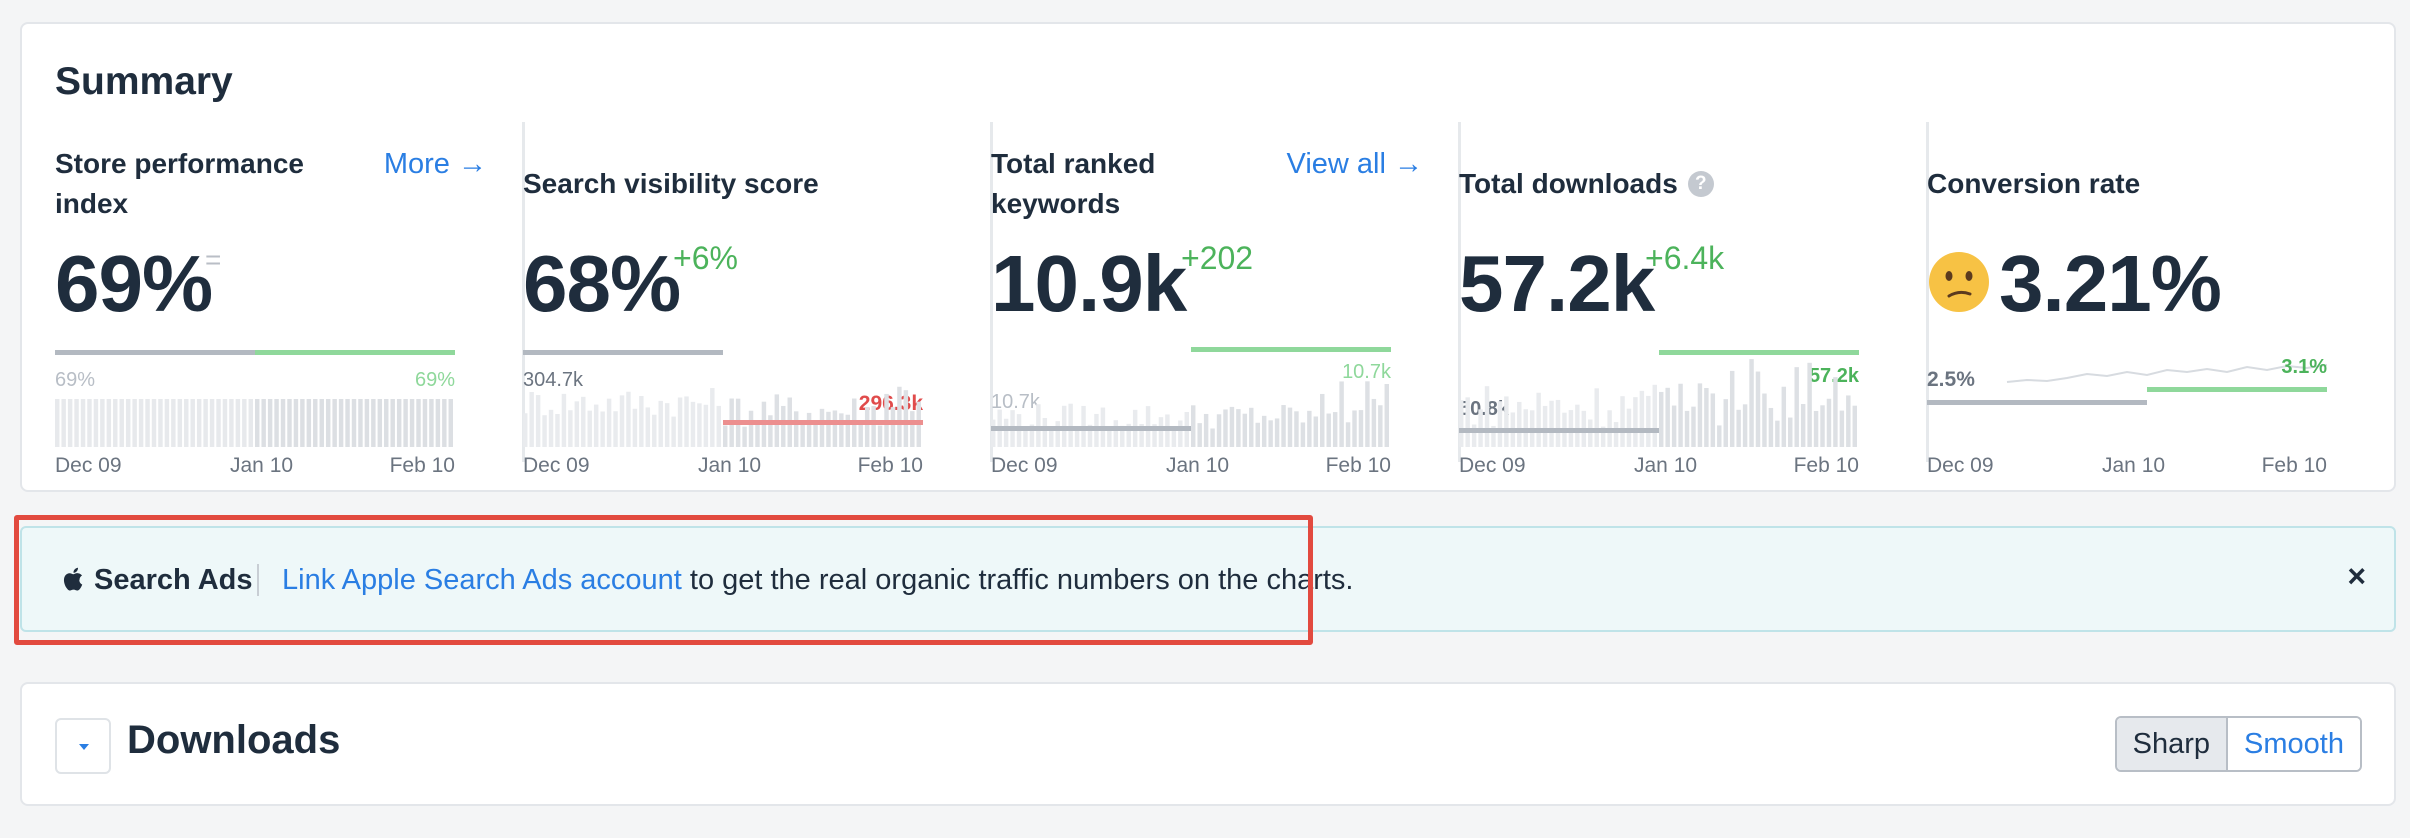  I want to click on close-icon: ×, so click(2356, 576).